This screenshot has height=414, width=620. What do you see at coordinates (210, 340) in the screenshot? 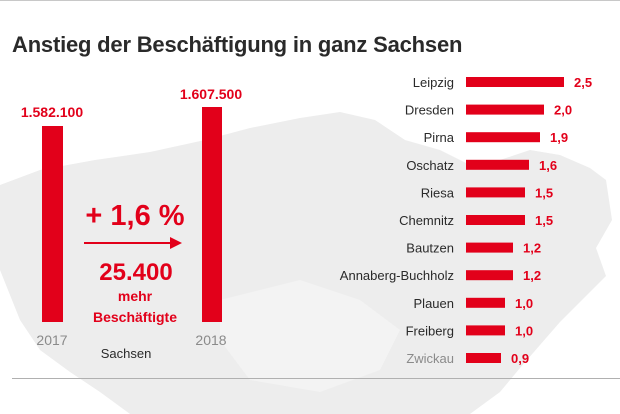
I see `total-year-label-2018: 2018` at bounding box center [210, 340].